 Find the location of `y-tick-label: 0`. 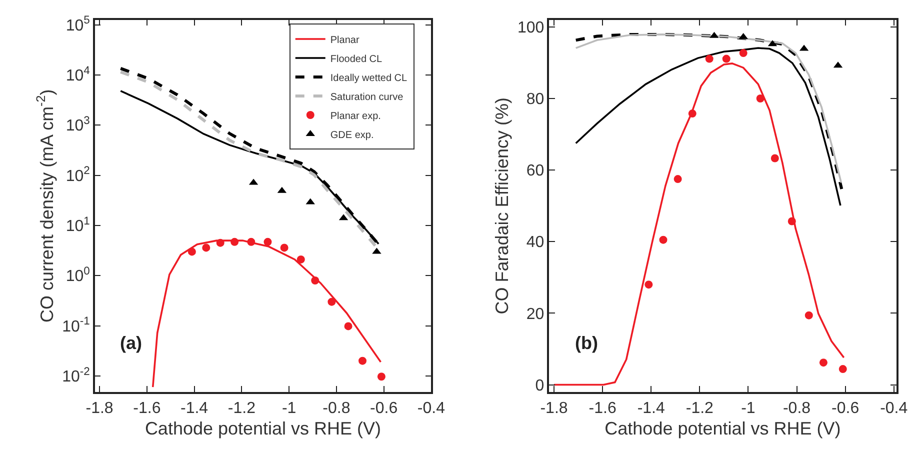

y-tick-label: 0 is located at coordinates (539, 385).